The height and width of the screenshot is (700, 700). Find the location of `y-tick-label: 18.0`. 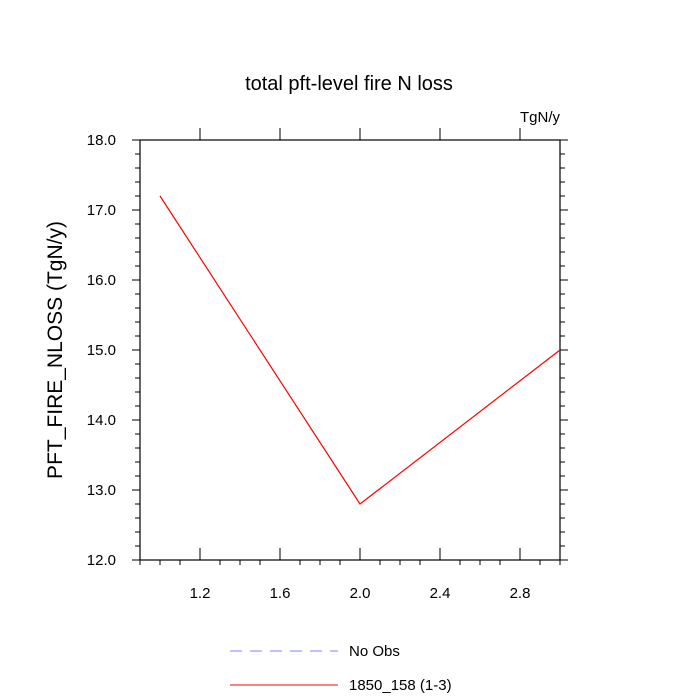

y-tick-label: 18.0 is located at coordinates (101, 140).